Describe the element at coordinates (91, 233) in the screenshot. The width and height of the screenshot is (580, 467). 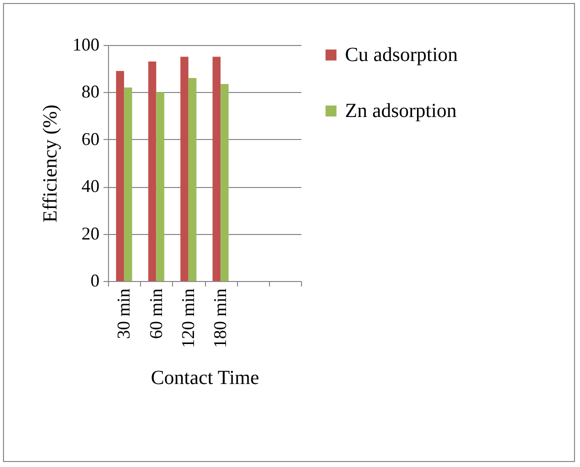
I see `y-tick-label: 20` at that location.